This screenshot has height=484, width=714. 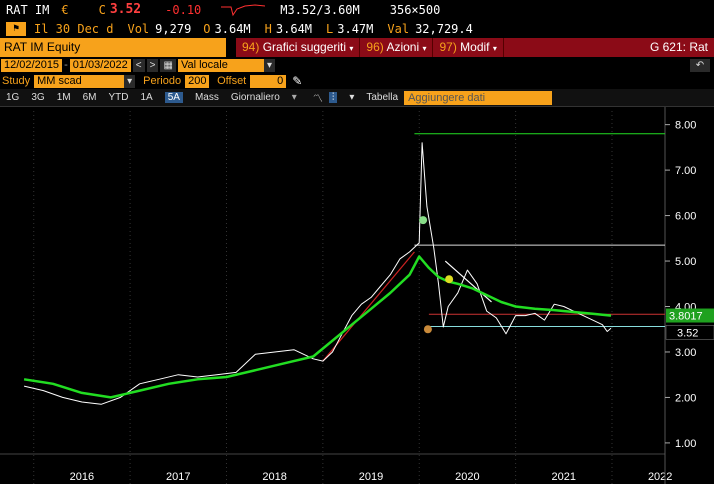 I want to click on range-button: 1A, so click(x=146, y=97).